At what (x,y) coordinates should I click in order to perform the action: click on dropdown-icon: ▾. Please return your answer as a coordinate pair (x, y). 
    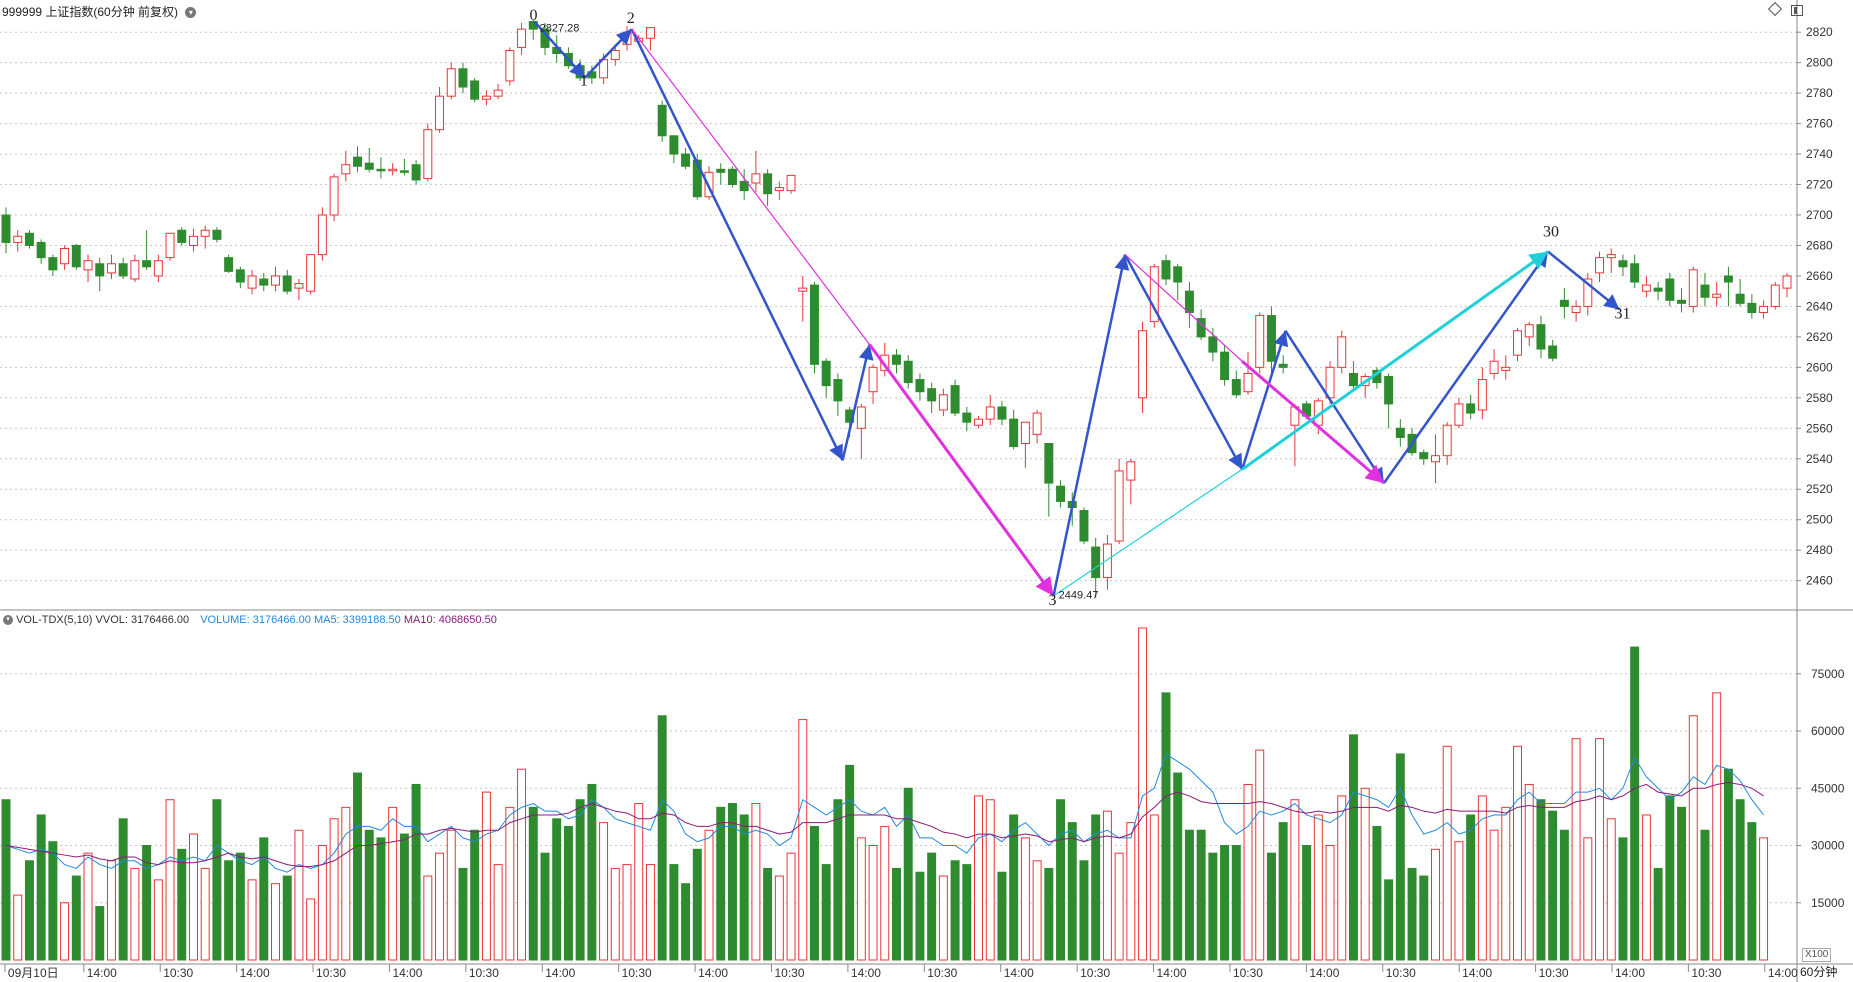
    Looking at the image, I should click on (191, 13).